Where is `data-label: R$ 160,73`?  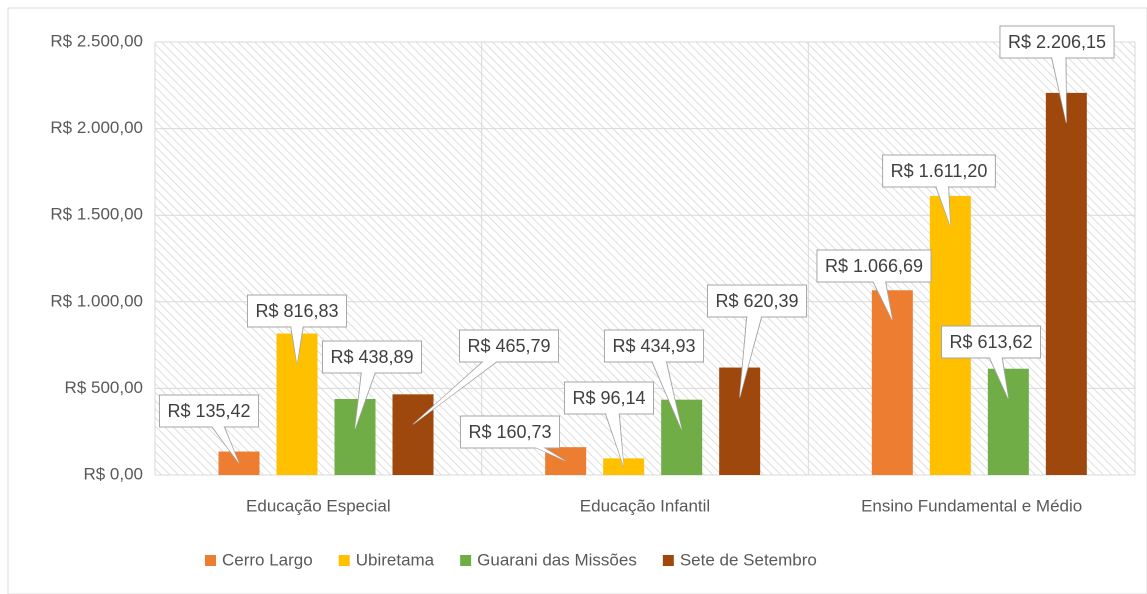
data-label: R$ 160,73 is located at coordinates (509, 432).